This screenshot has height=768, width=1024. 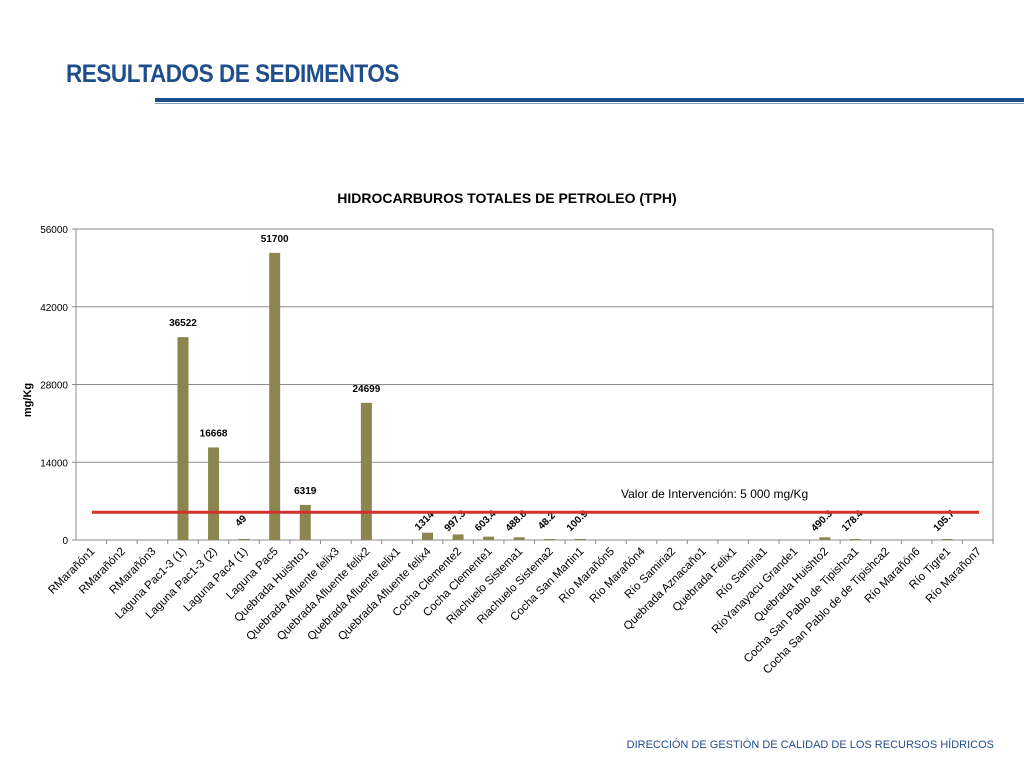 I want to click on reference-line-group: Valor de Intervención: 5 000 mg/Kg, so click(x=535, y=500).